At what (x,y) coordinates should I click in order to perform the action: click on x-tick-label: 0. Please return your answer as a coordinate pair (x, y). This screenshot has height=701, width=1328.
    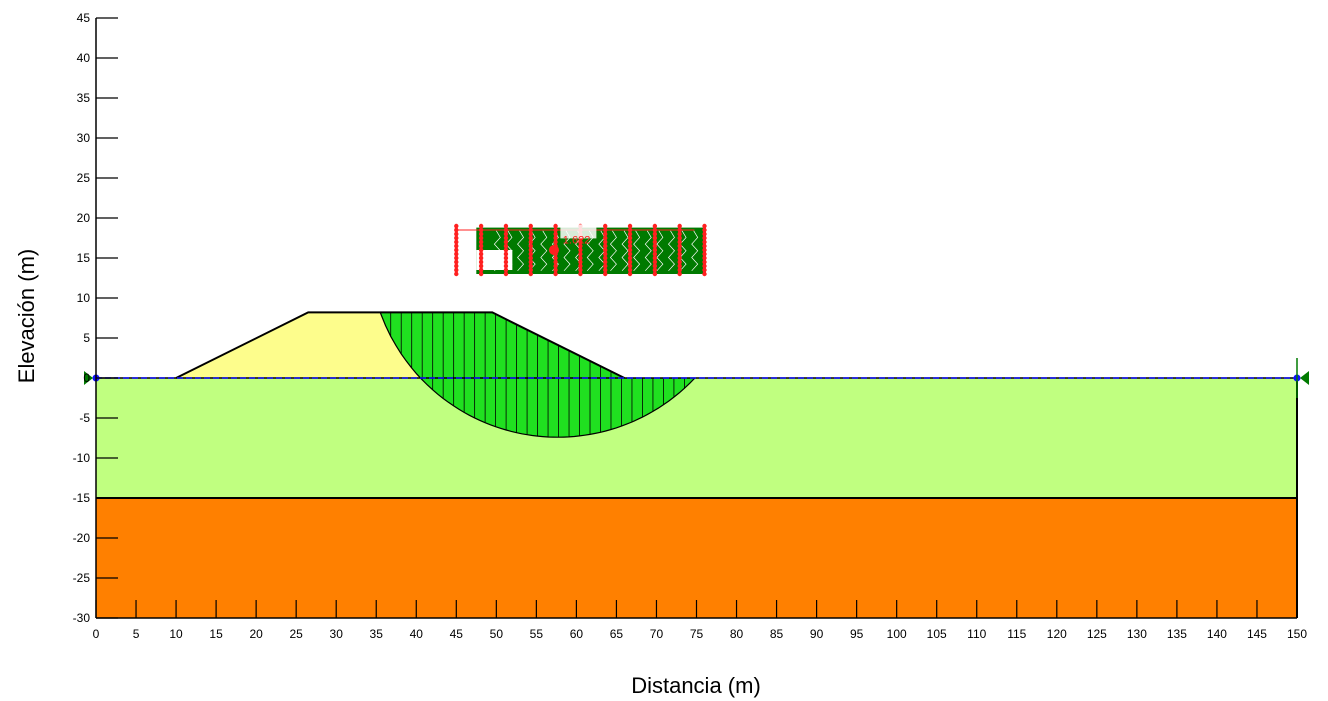
    Looking at the image, I should click on (96, 634).